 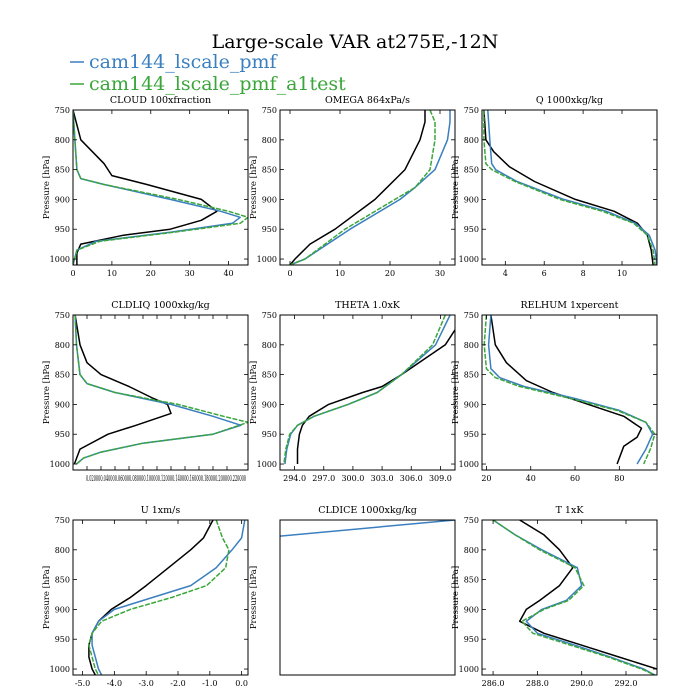 What do you see at coordinates (160, 100) in the screenshot?
I see `panel-title: CLOUD 100xfraction` at bounding box center [160, 100].